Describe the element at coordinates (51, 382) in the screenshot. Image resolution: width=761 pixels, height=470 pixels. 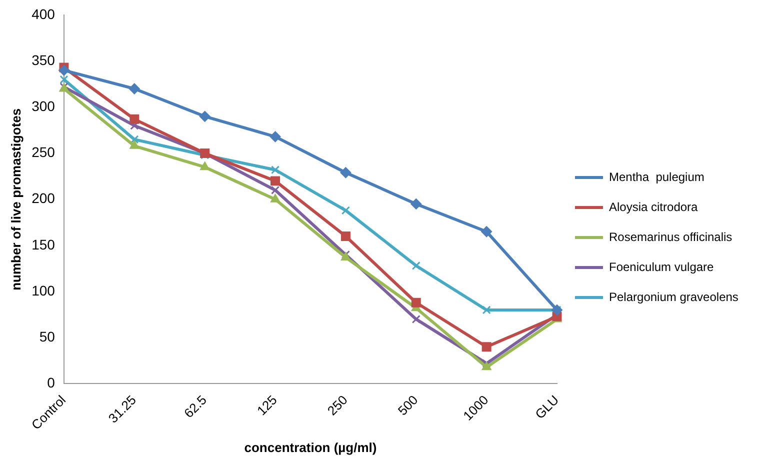
I see `y-tick-label: 0` at that location.